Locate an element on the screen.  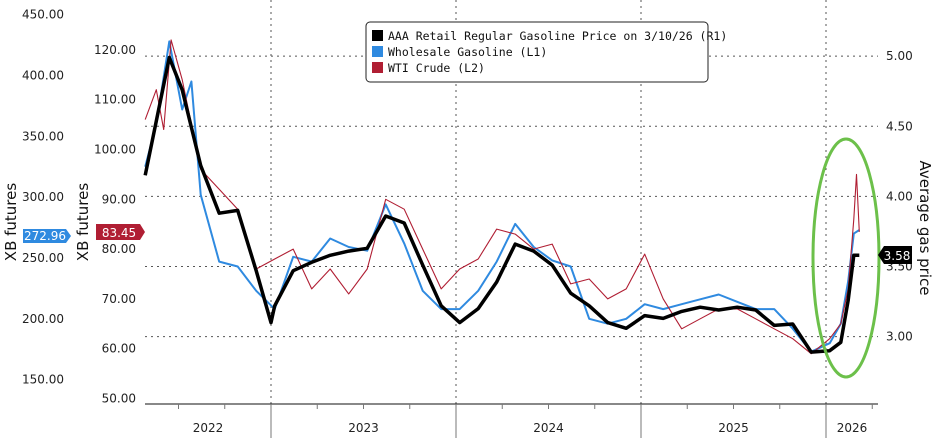
l1-tick-label: 250.00 is located at coordinates (43, 258).